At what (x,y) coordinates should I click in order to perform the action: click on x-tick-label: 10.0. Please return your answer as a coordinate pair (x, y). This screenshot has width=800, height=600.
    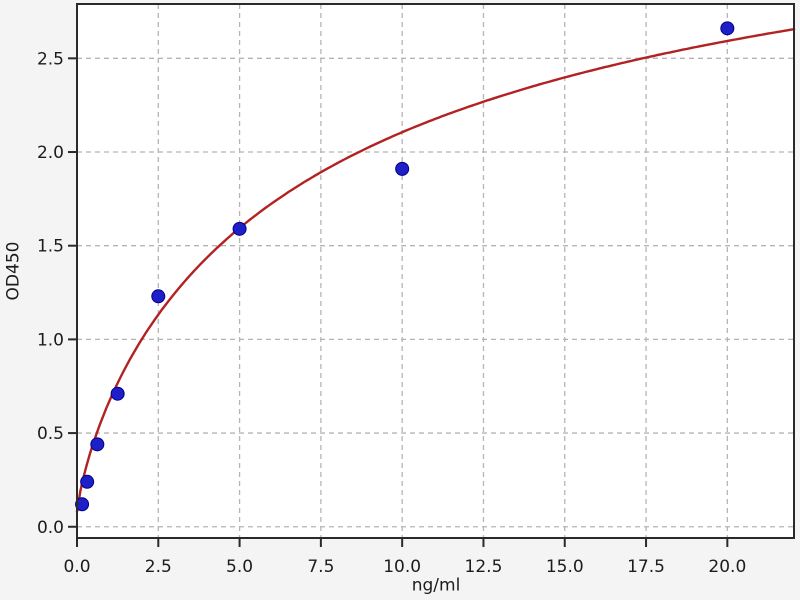
    Looking at the image, I should click on (402, 567).